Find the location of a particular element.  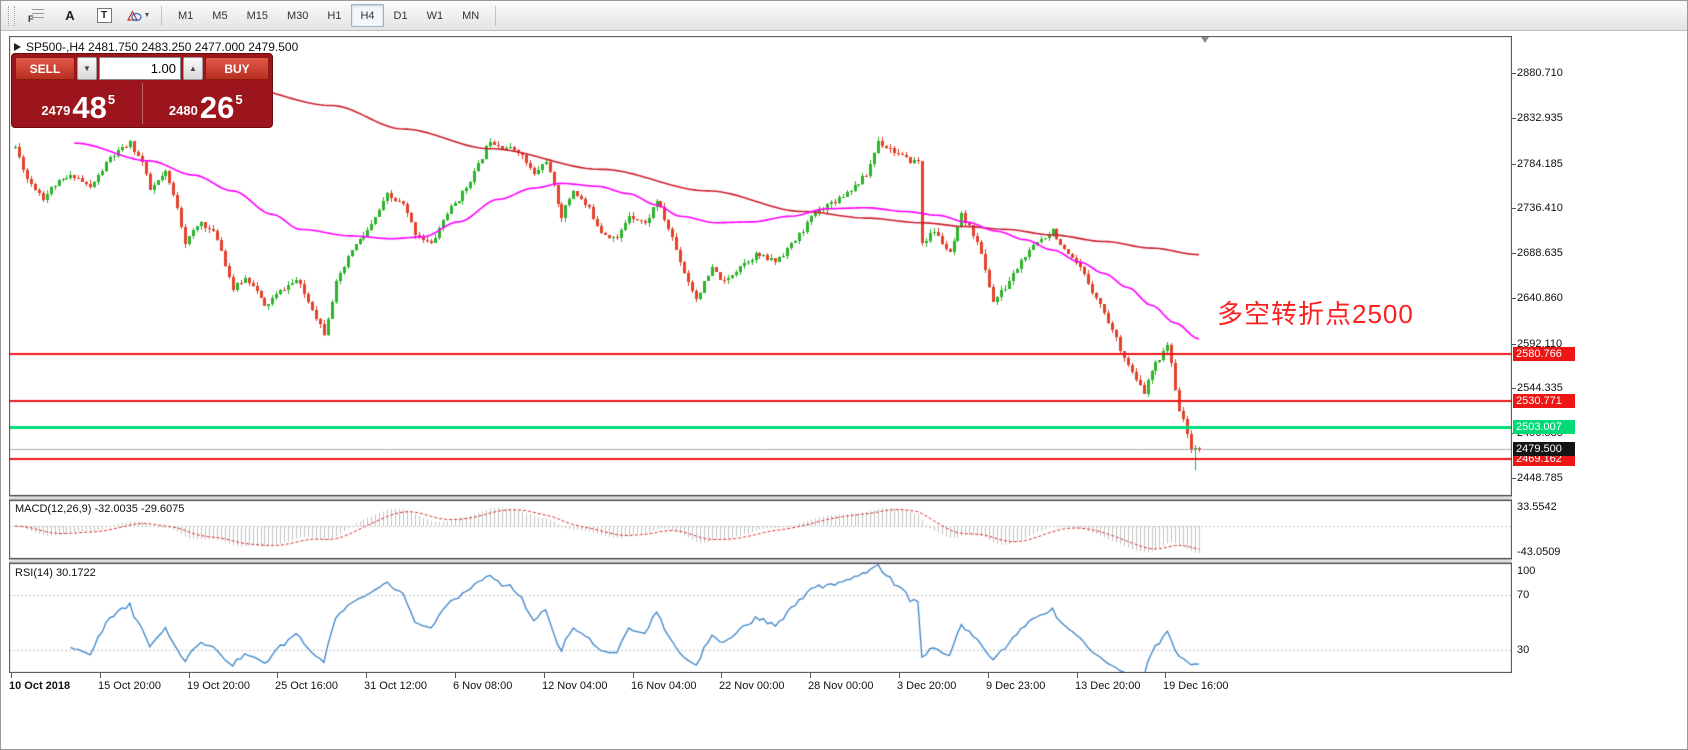

tab-timeframe-mn: MN is located at coordinates (471, 15).